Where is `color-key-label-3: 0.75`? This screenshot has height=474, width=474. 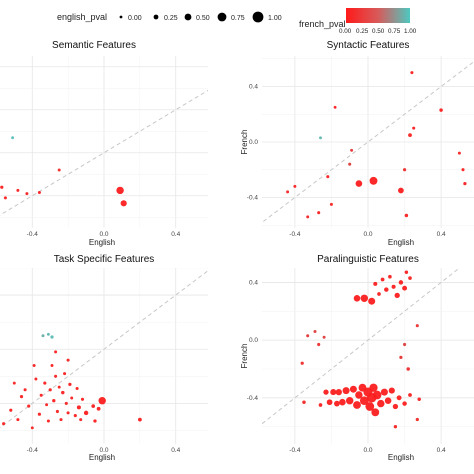
color-key-label-3: 0.75 is located at coordinates (394, 31).